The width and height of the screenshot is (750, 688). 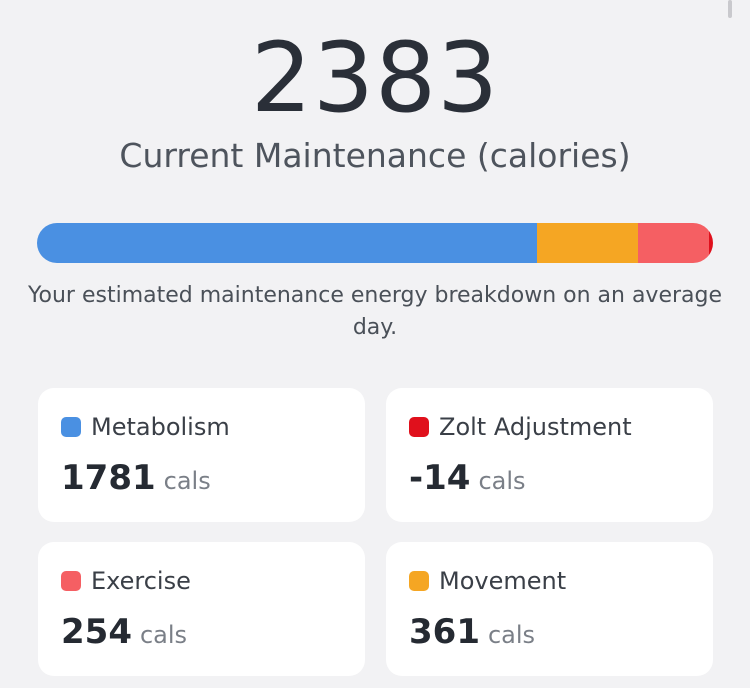 I want to click on movement-label-row: Movement, so click(x=487, y=581).